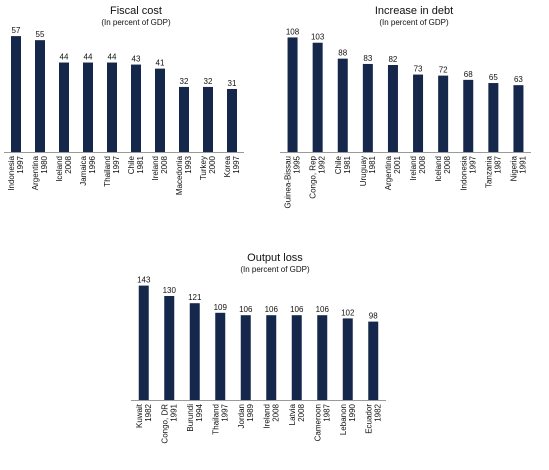  What do you see at coordinates (372, 164) in the screenshot?
I see `increase-in-debt-category-year-4: 1981` at bounding box center [372, 164].